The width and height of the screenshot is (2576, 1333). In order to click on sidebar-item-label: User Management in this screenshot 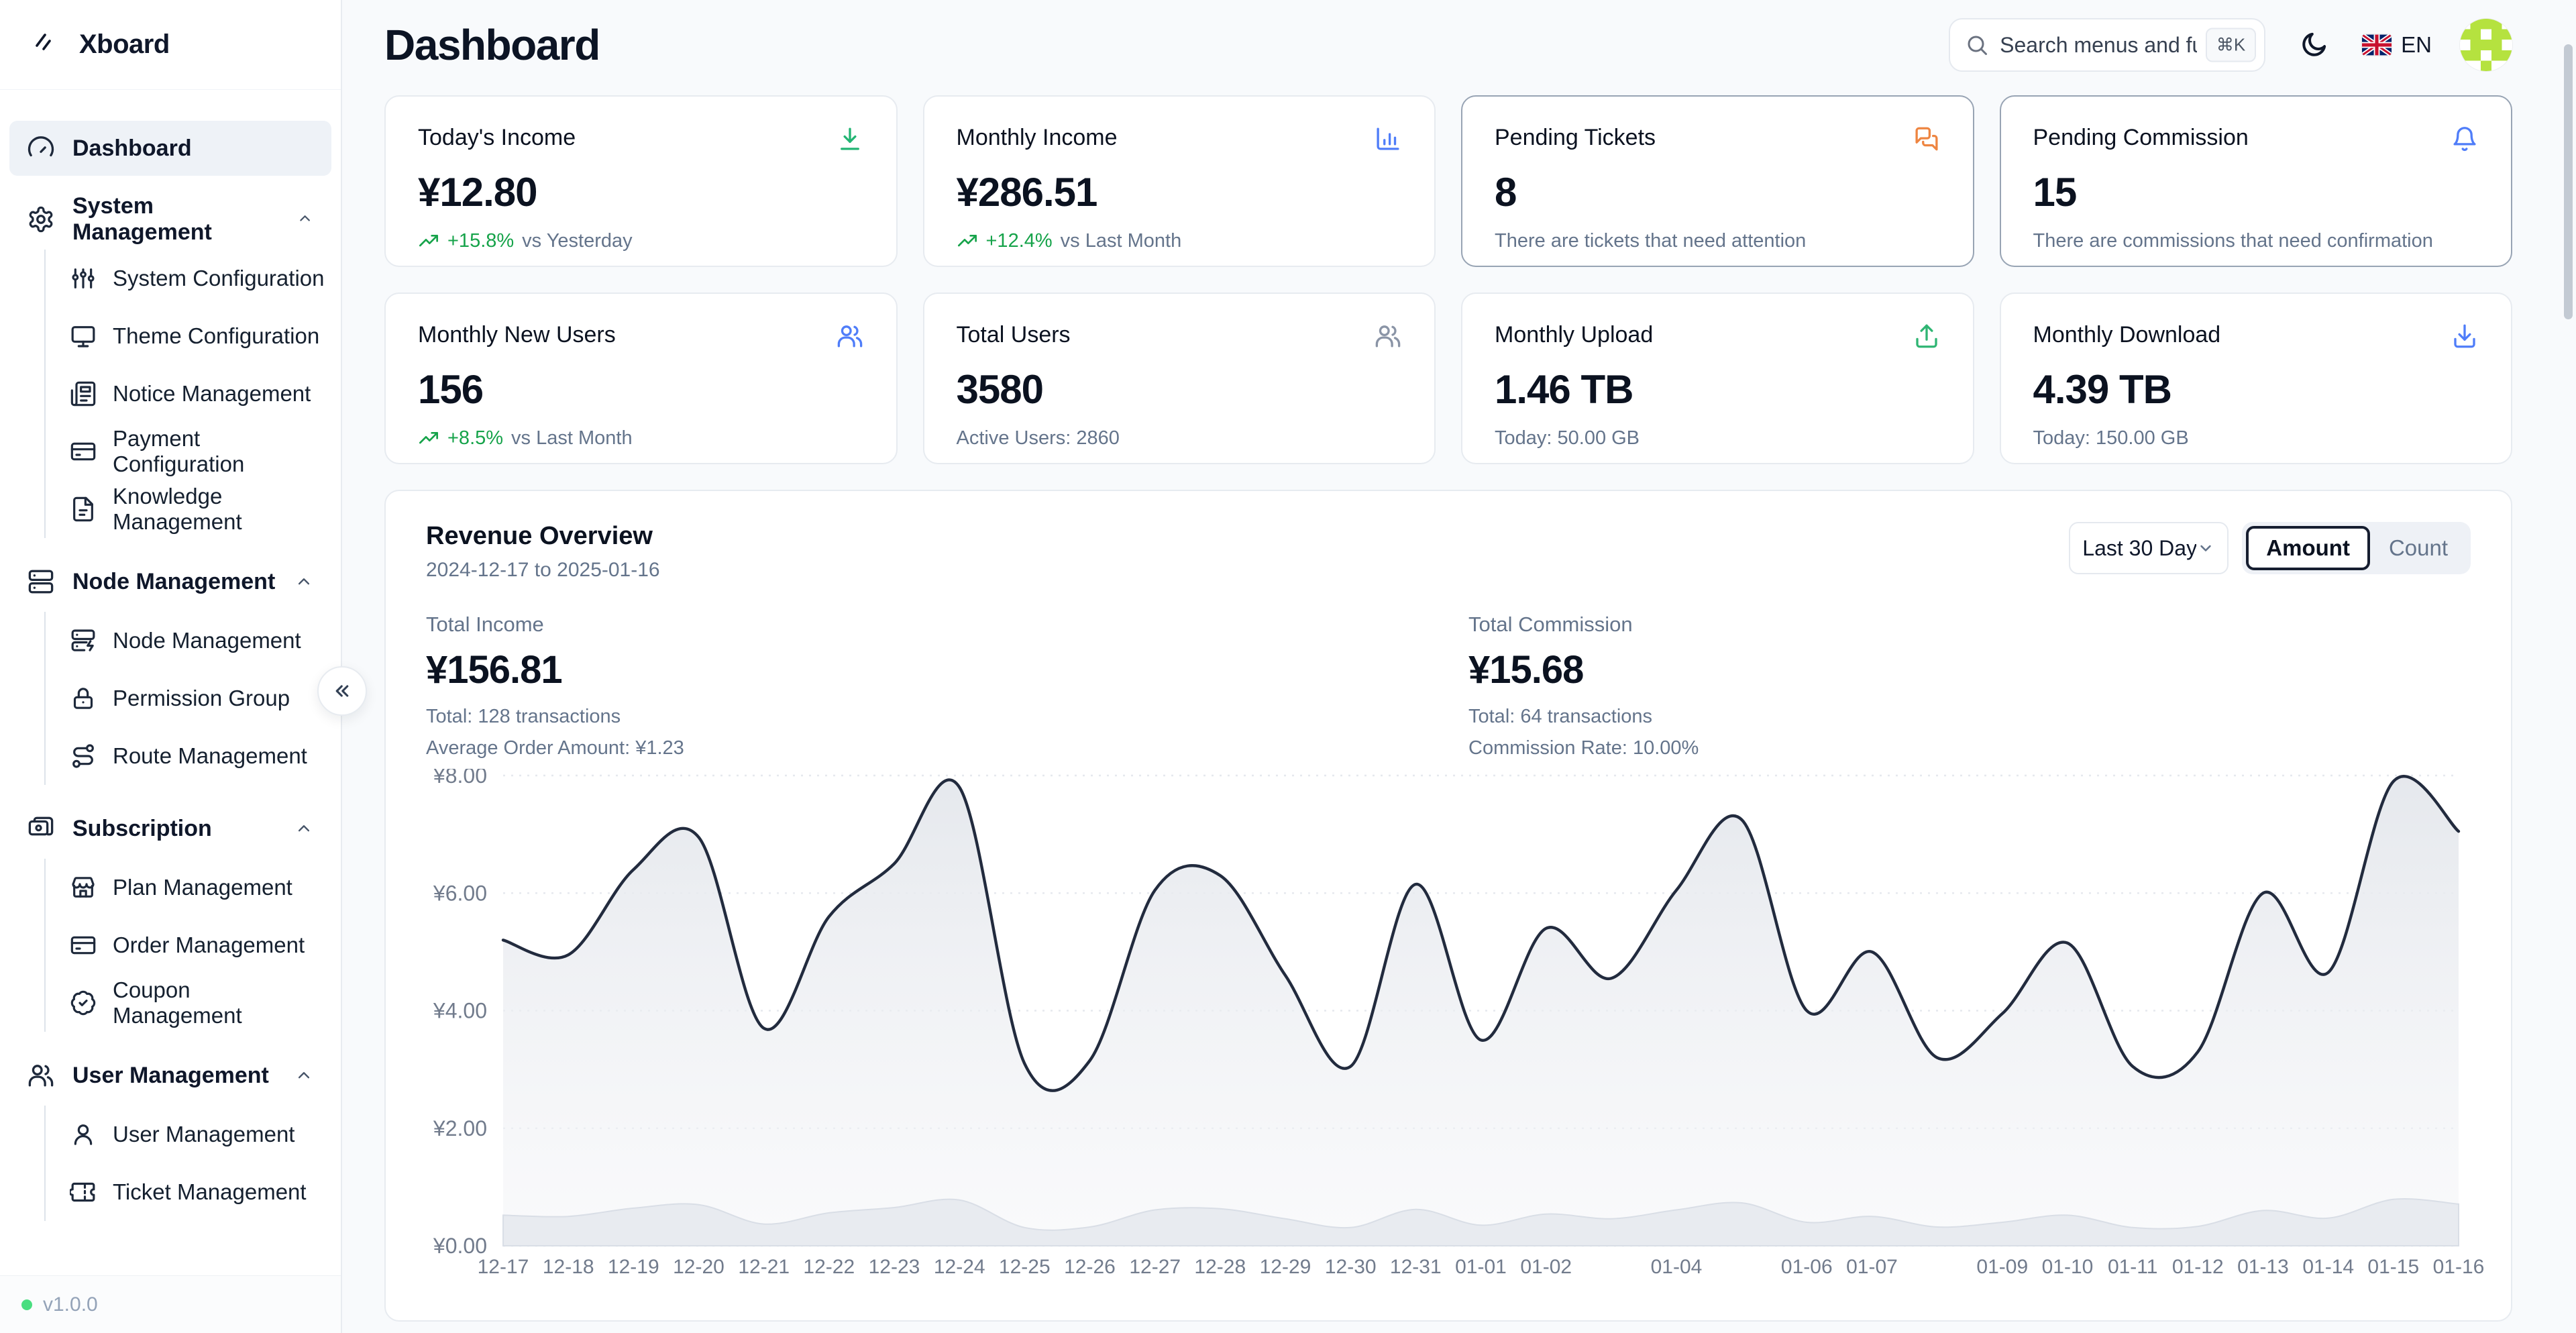, I will do `click(170, 1075)`.